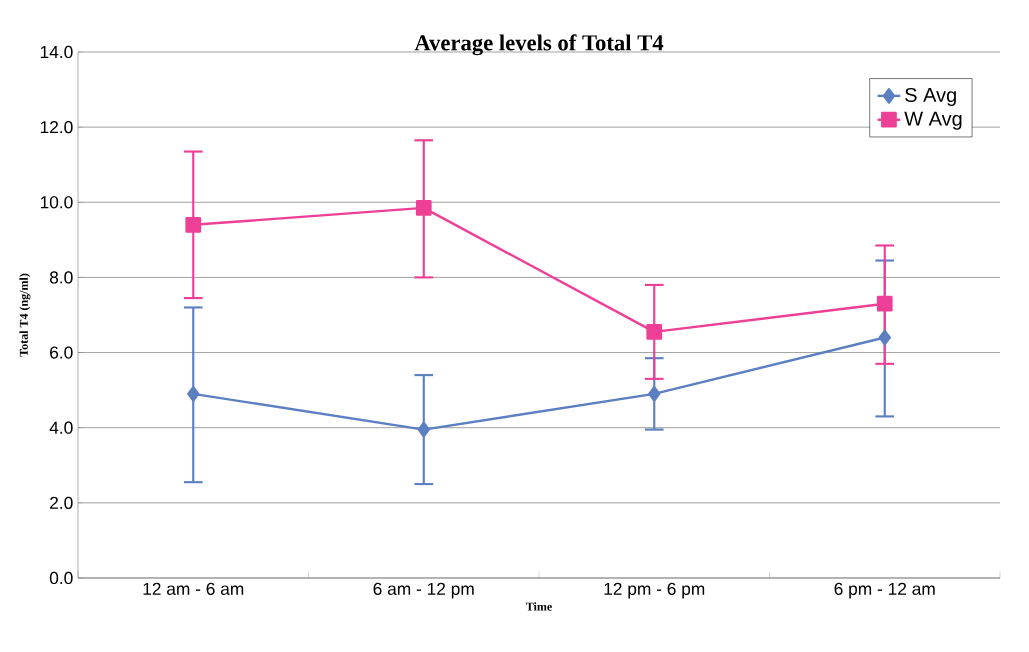 The height and width of the screenshot is (652, 1029). I want to click on x-tick-label: 6 pm - 12 am, so click(884, 590).